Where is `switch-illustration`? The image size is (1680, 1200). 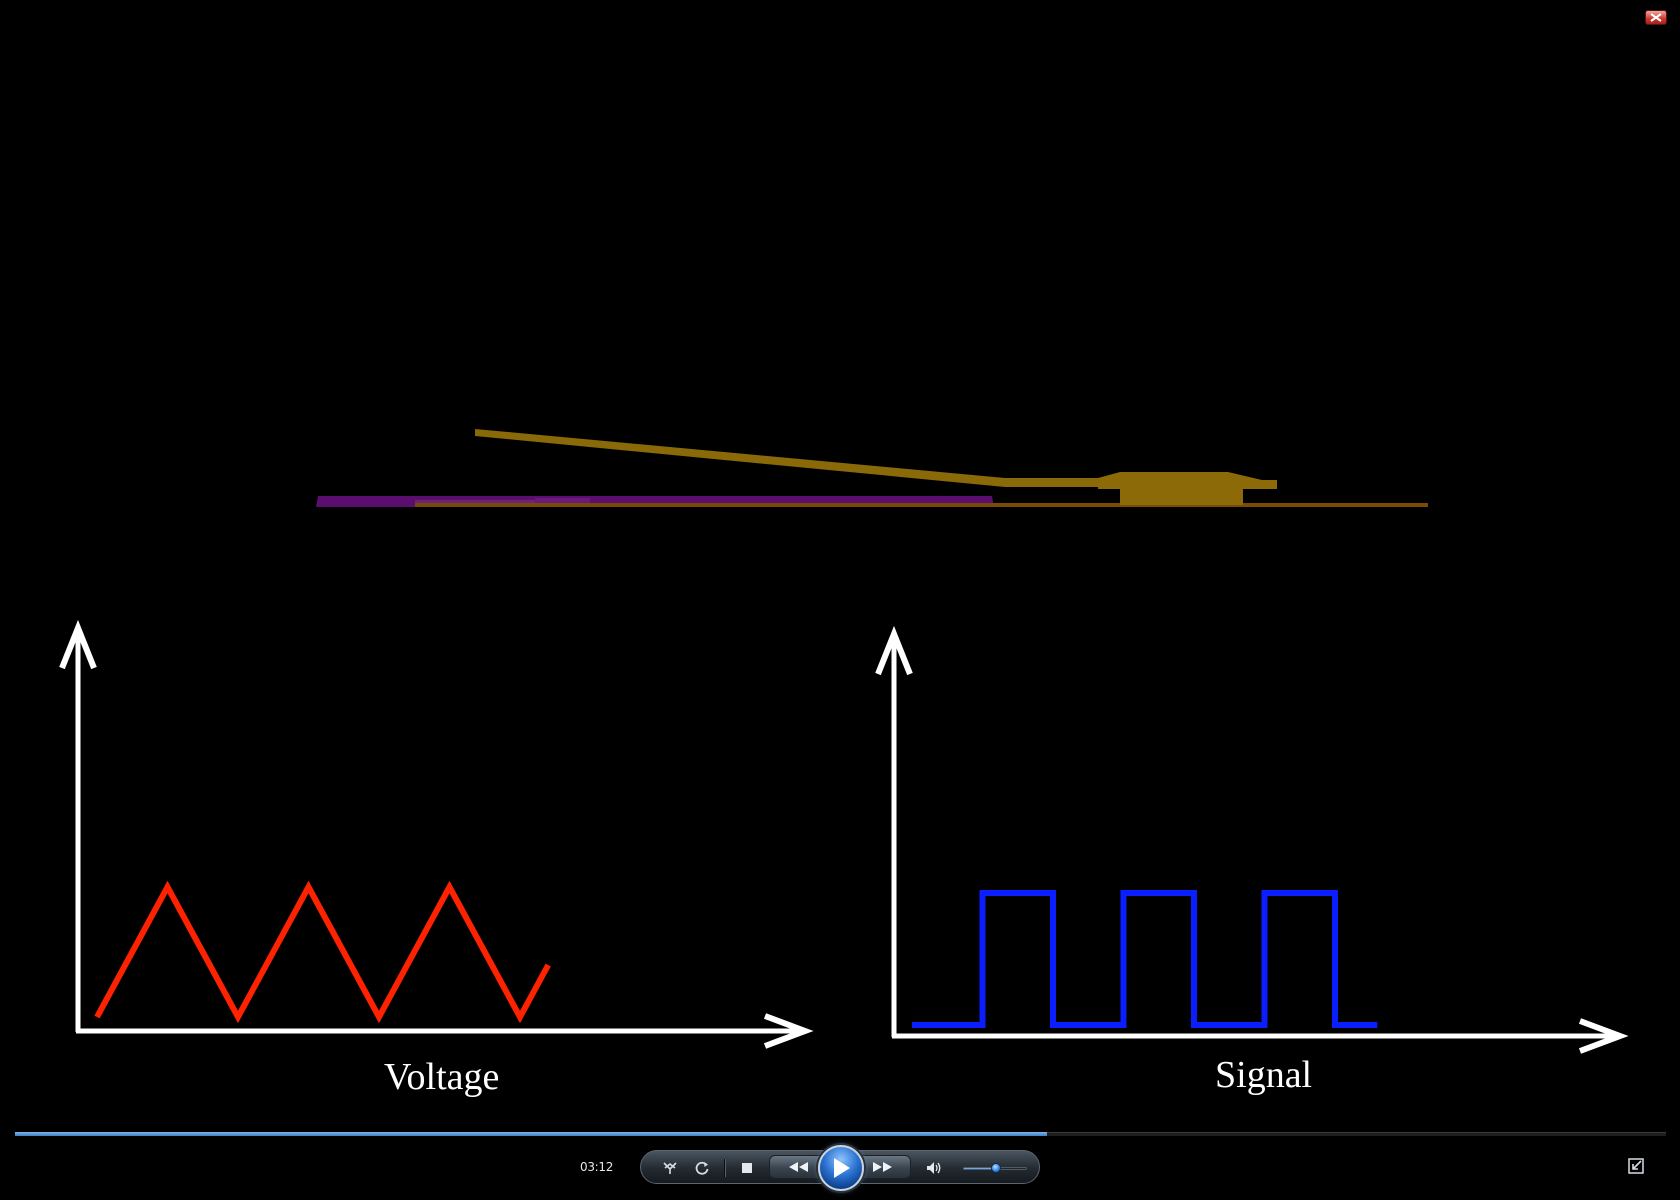 switch-illustration is located at coordinates (872, 468).